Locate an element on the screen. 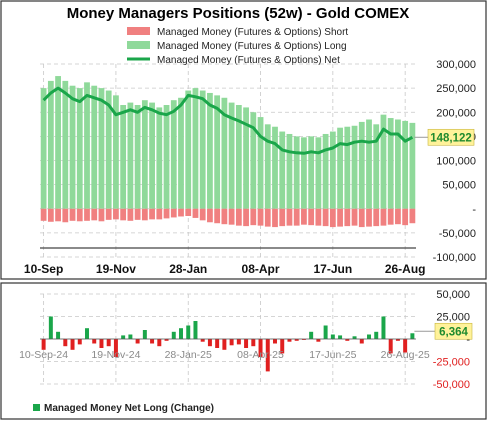  top-x-tick-label: 08-Apr is located at coordinates (261, 269).